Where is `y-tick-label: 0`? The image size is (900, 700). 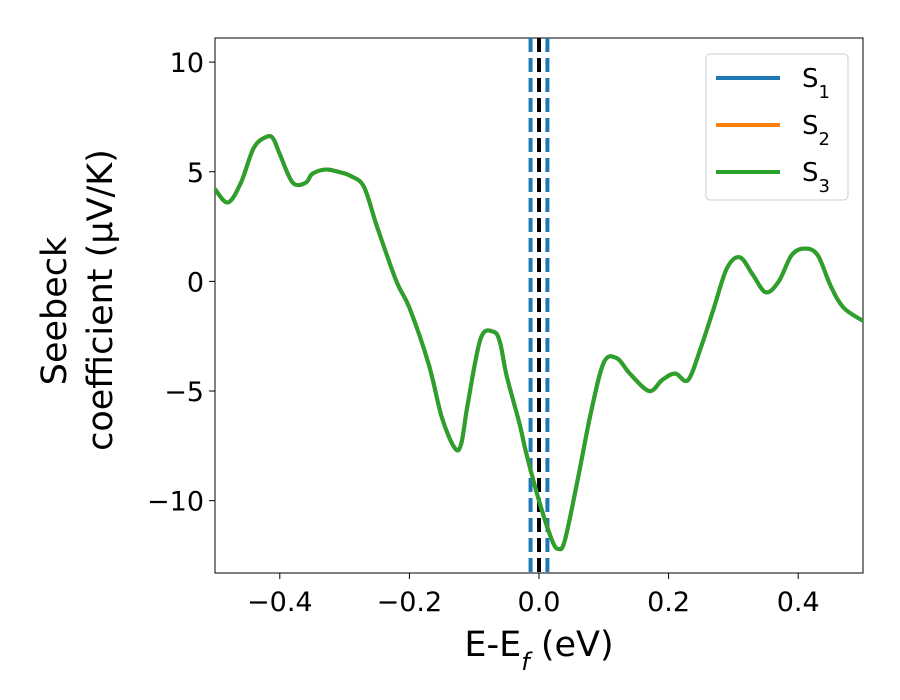 y-tick-label: 0 is located at coordinates (195, 282).